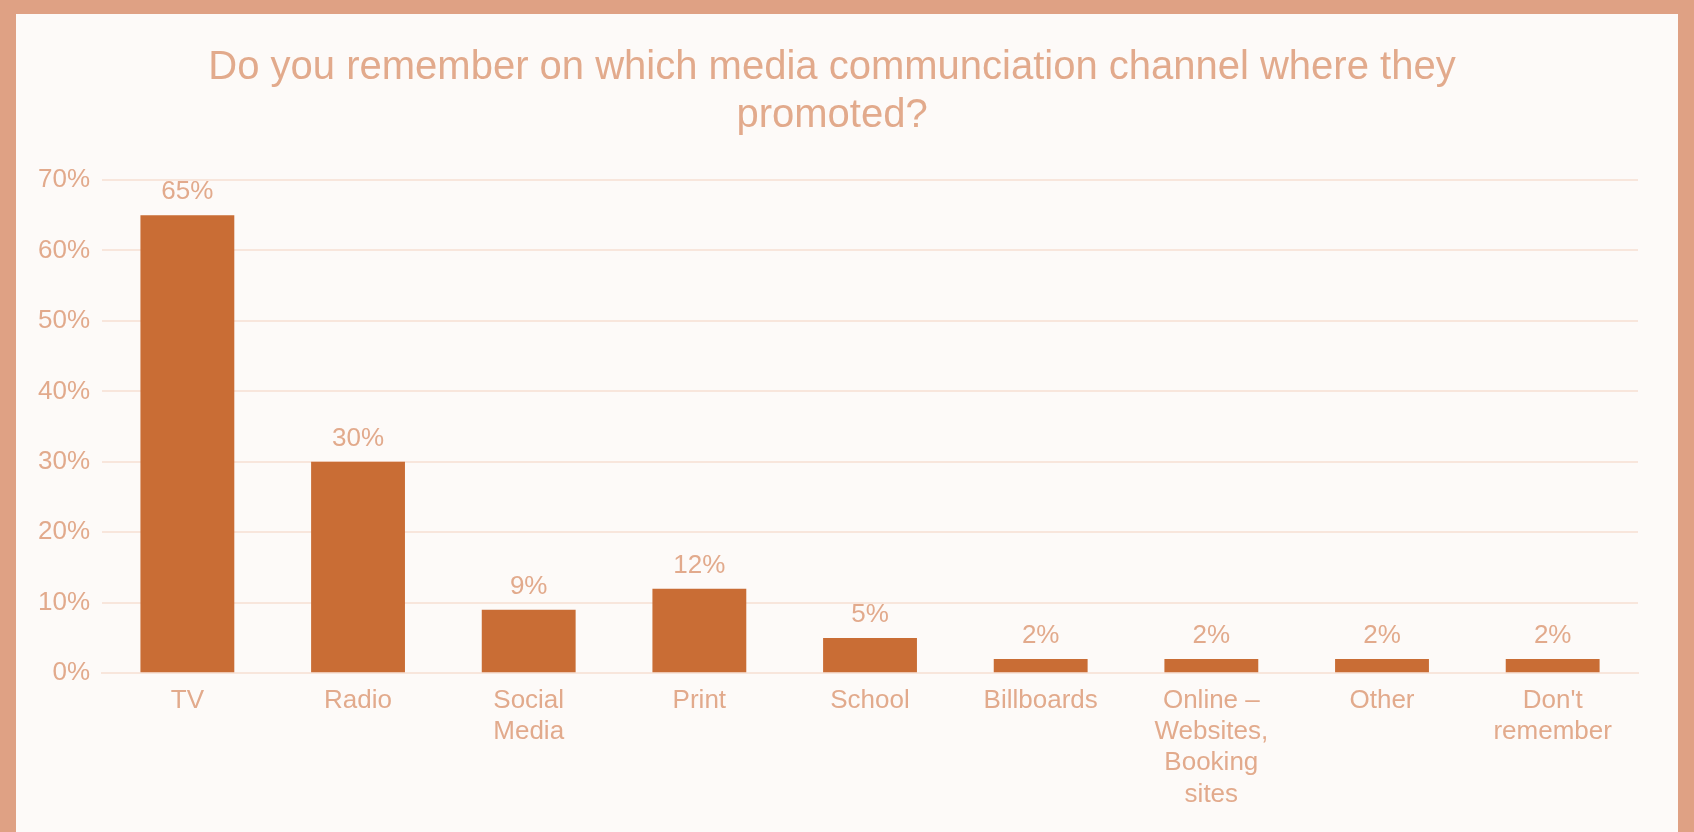  I want to click on data-label: 65%, so click(187, 190).